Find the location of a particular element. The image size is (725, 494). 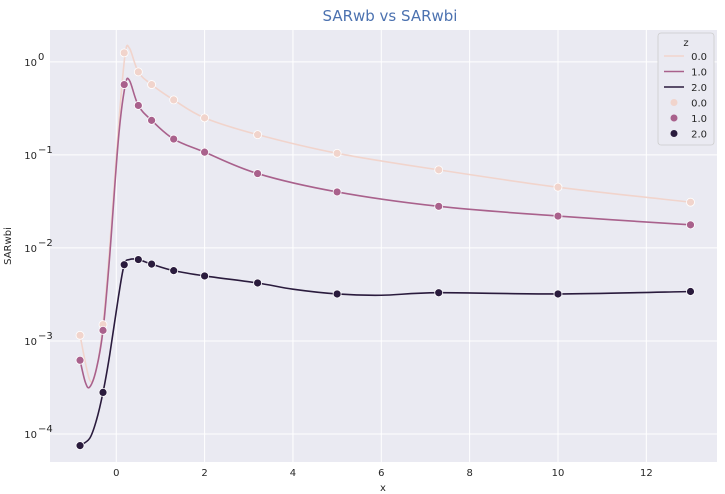

legend-entries: 0.0 1.0 2.0 0.0 1.0 2.0 is located at coordinates (685, 96).